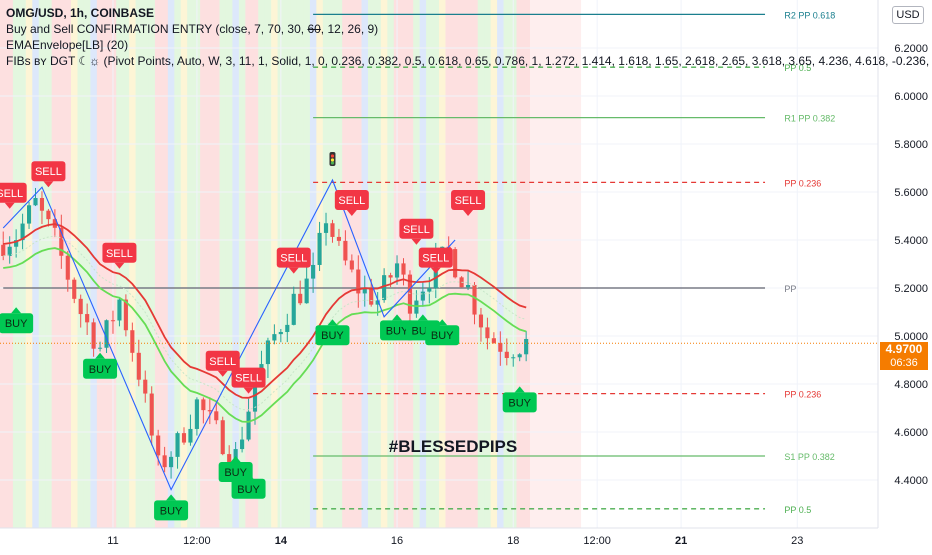 The width and height of the screenshot is (932, 555). What do you see at coordinates (397, 541) in the screenshot?
I see `time-tick-label: 16` at bounding box center [397, 541].